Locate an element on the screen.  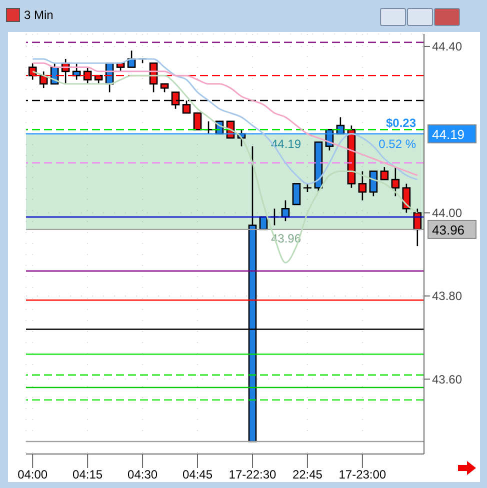
annotation: 0.52 % is located at coordinates (397, 143).